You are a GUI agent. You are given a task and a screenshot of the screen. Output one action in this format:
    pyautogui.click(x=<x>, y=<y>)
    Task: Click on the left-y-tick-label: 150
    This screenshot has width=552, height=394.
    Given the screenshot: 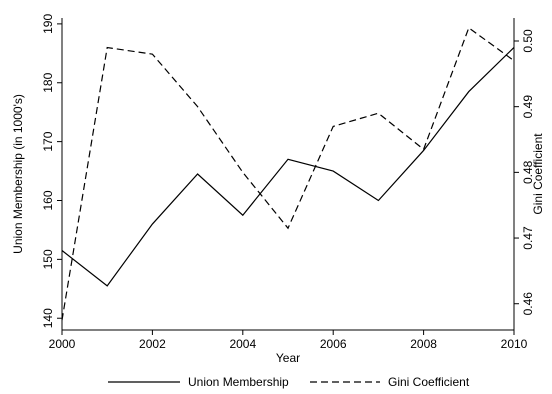 What is the action you would take?
    pyautogui.click(x=48, y=259)
    